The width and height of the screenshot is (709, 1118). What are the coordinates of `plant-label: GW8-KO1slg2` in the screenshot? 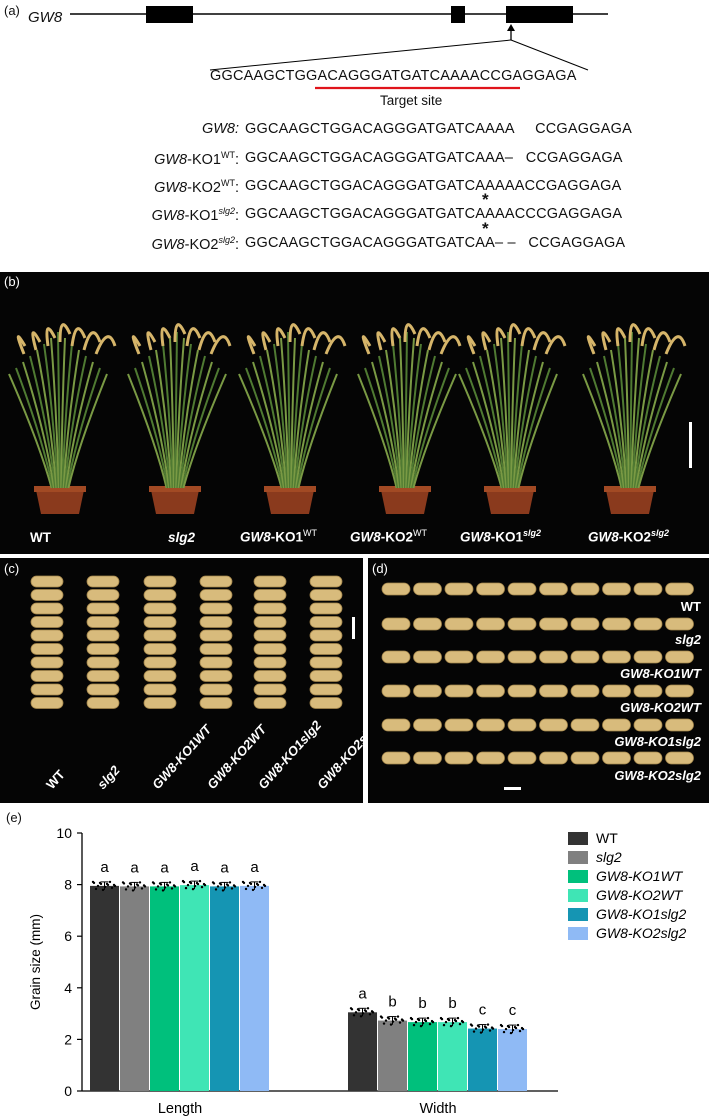 It's located at (501, 536).